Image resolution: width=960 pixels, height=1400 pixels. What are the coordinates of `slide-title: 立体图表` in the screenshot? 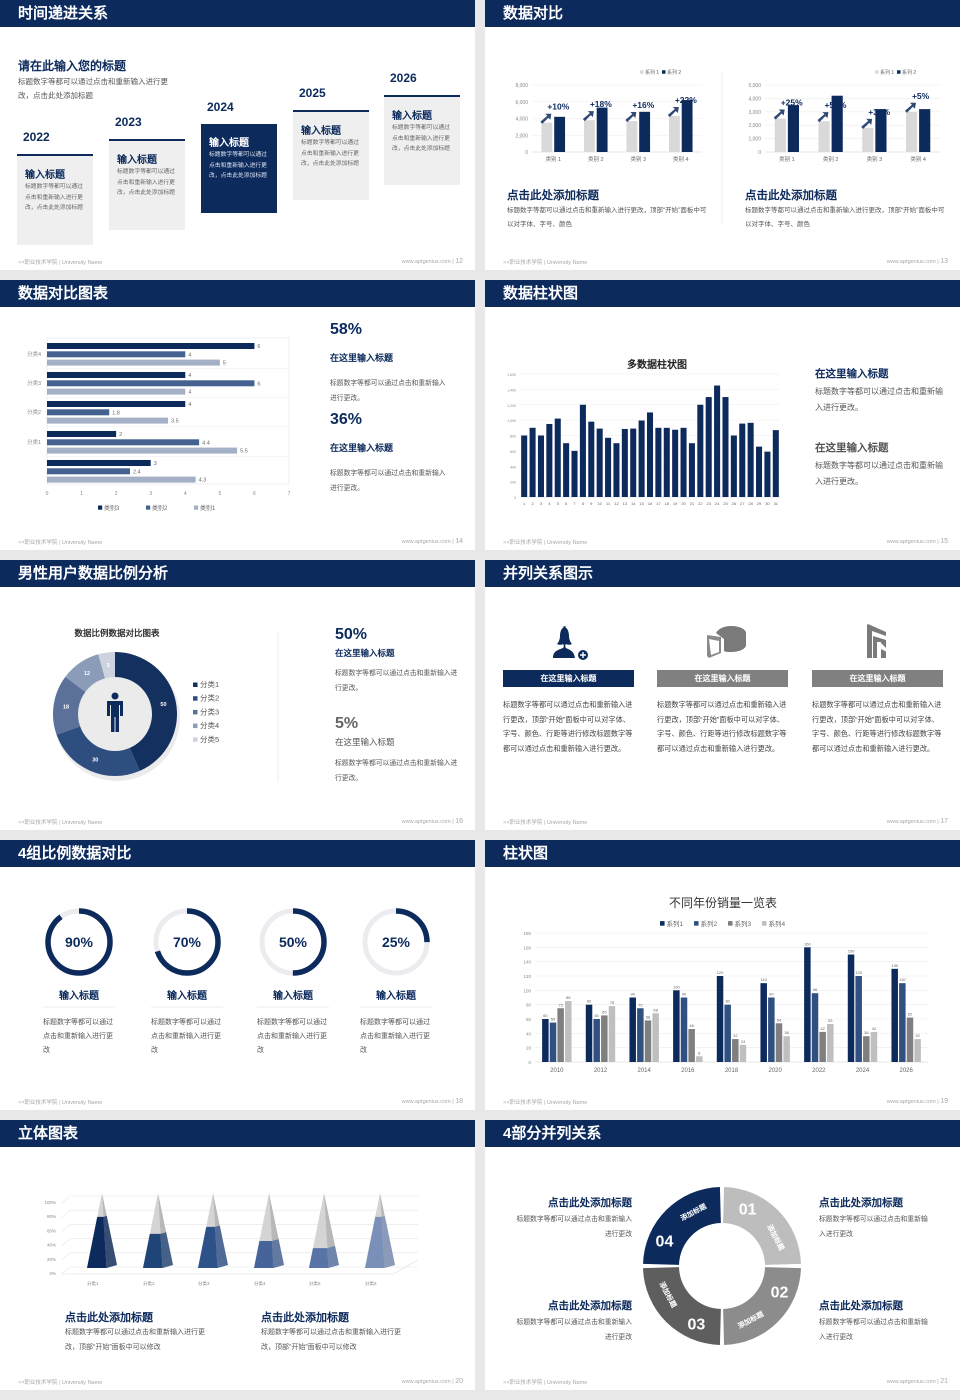 It's located at (48, 1133).